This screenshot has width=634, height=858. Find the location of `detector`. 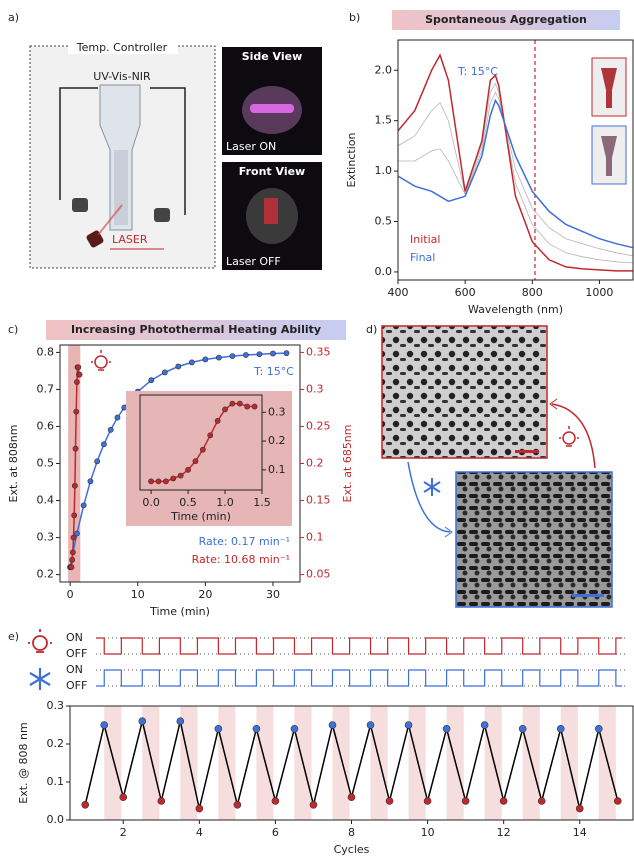

detector is located at coordinates (162, 215).